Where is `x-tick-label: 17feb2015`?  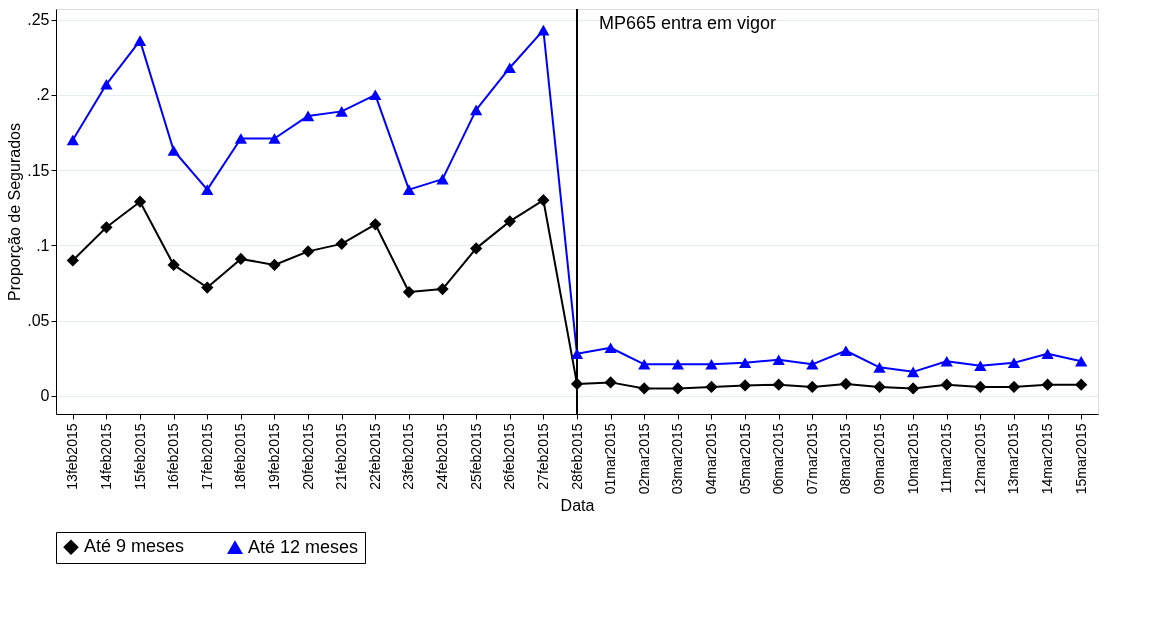
x-tick-label: 17feb2015 is located at coordinates (206, 456).